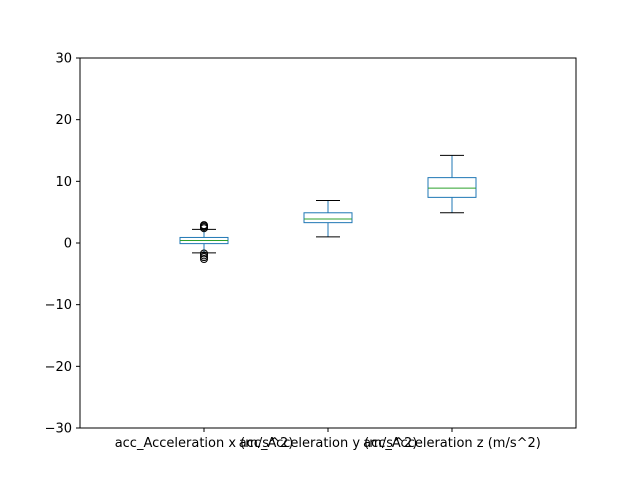 This screenshot has height=480, width=640. What do you see at coordinates (58, 305) in the screenshot?
I see `y-tick-label: −10` at bounding box center [58, 305].